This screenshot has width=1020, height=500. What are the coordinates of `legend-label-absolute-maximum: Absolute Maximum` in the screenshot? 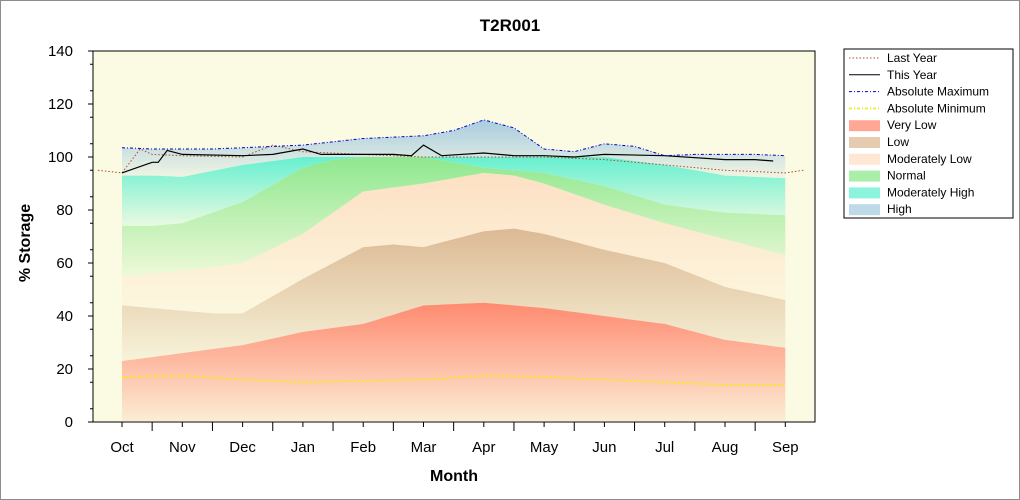 It's located at (938, 92).